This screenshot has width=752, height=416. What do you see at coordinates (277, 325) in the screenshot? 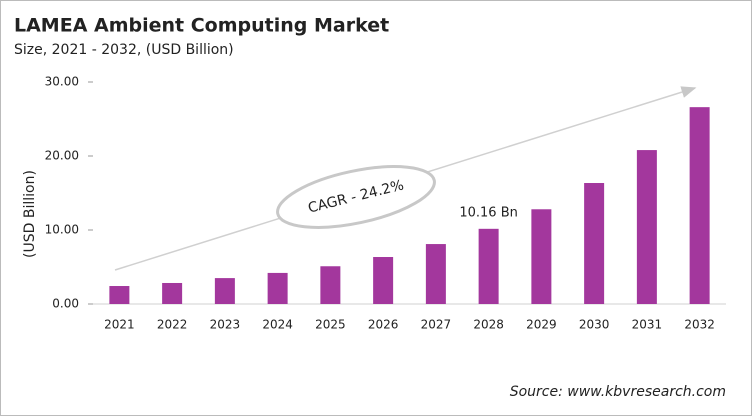
I see `x-tick-label: 2024` at bounding box center [277, 325].